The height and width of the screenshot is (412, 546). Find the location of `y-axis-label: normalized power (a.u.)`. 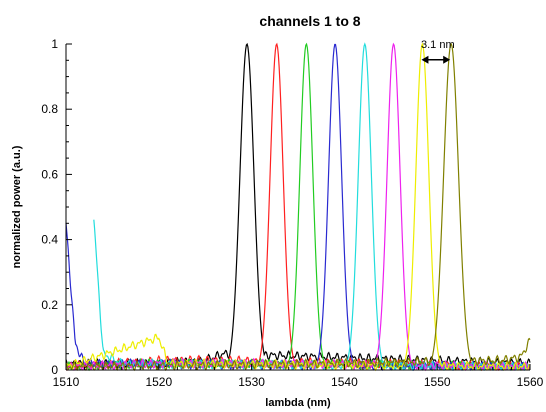

y-axis-label: normalized power (a.u.) is located at coordinates (17, 206).